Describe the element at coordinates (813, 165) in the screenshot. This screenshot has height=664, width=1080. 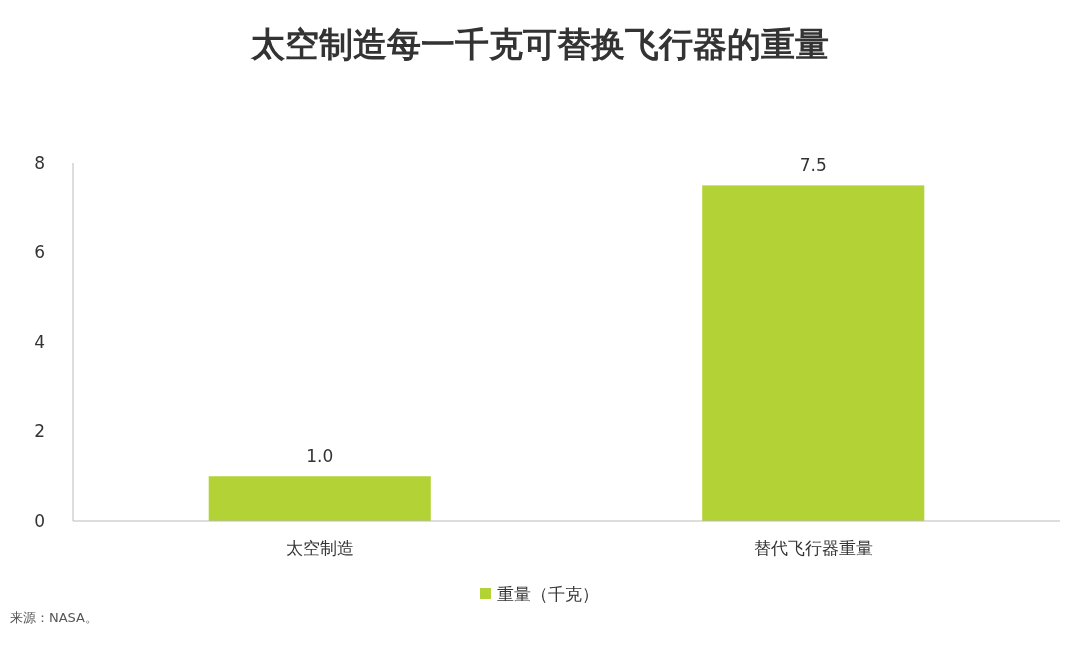
I see `data-label: 7.5` at that location.